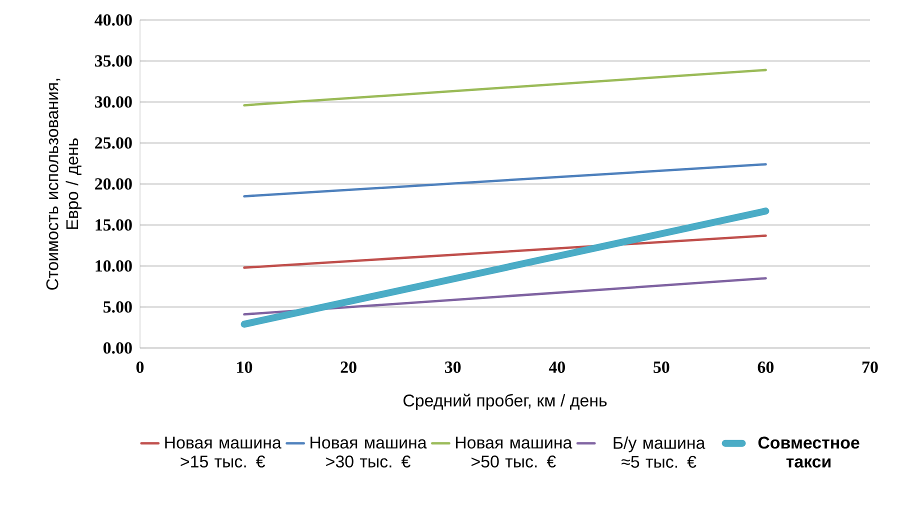 The width and height of the screenshot is (899, 508). I want to click on y-tick-label: 25.00, so click(113, 143).